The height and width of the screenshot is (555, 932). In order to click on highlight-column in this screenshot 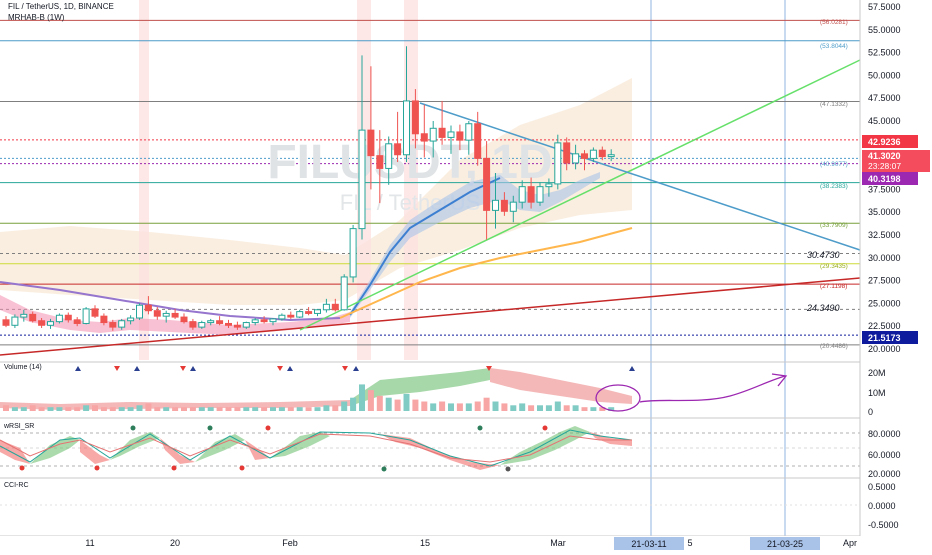, I will do `click(144, 180)`.